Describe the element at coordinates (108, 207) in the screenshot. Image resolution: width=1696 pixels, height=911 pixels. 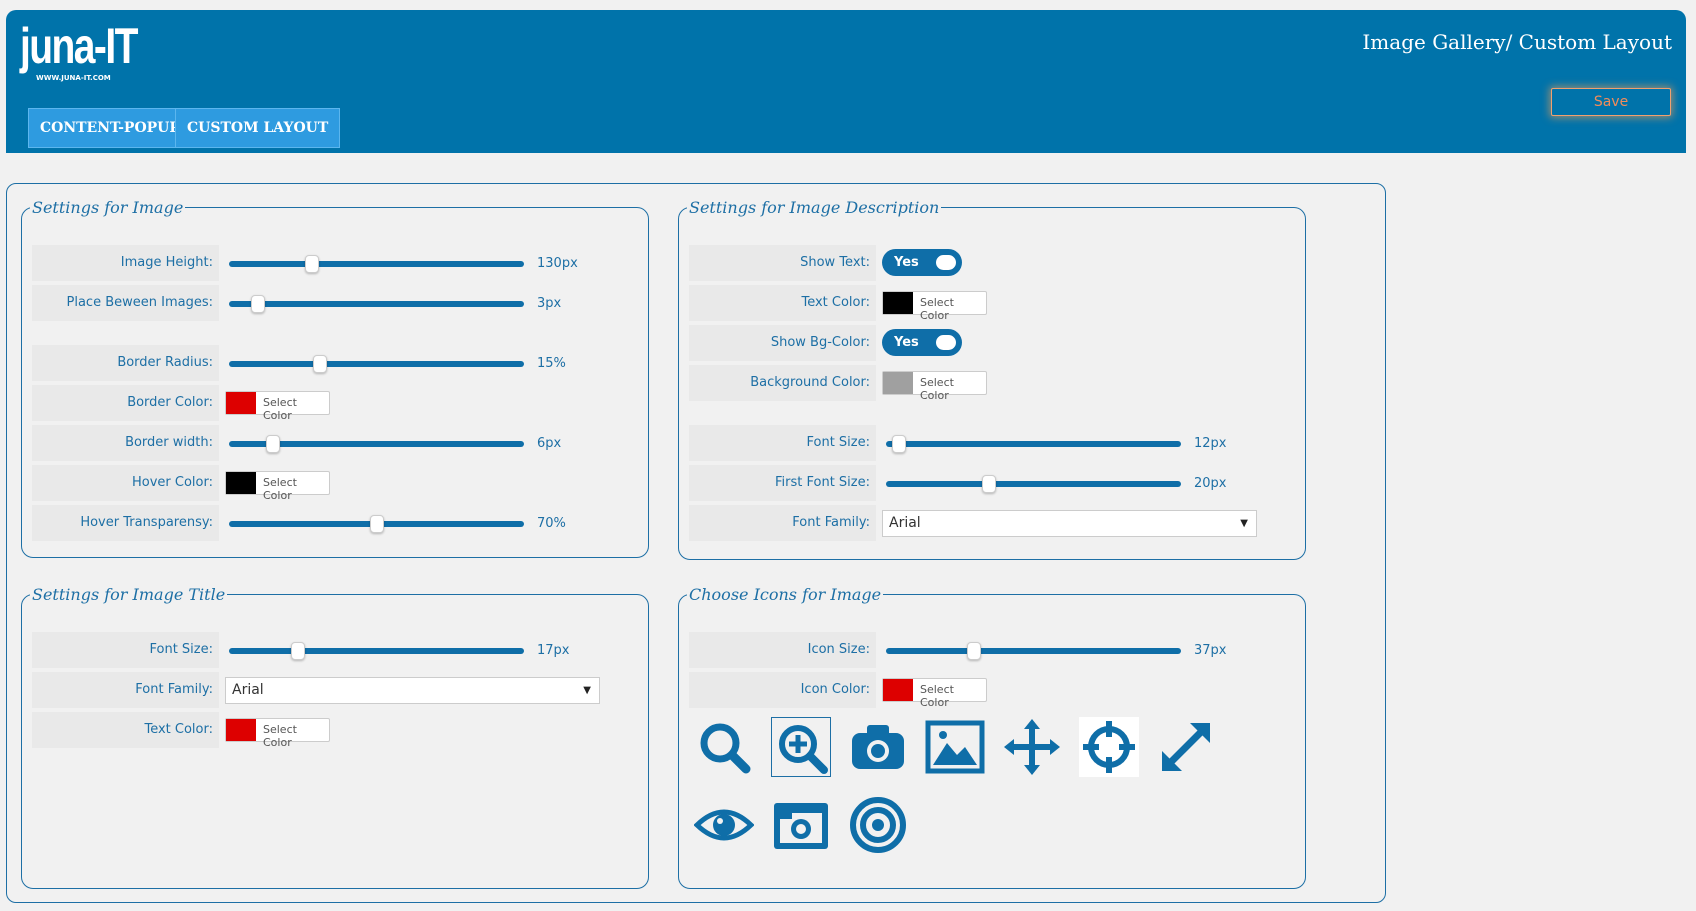
I see `image-settings-legend: Settings for Image` at that location.